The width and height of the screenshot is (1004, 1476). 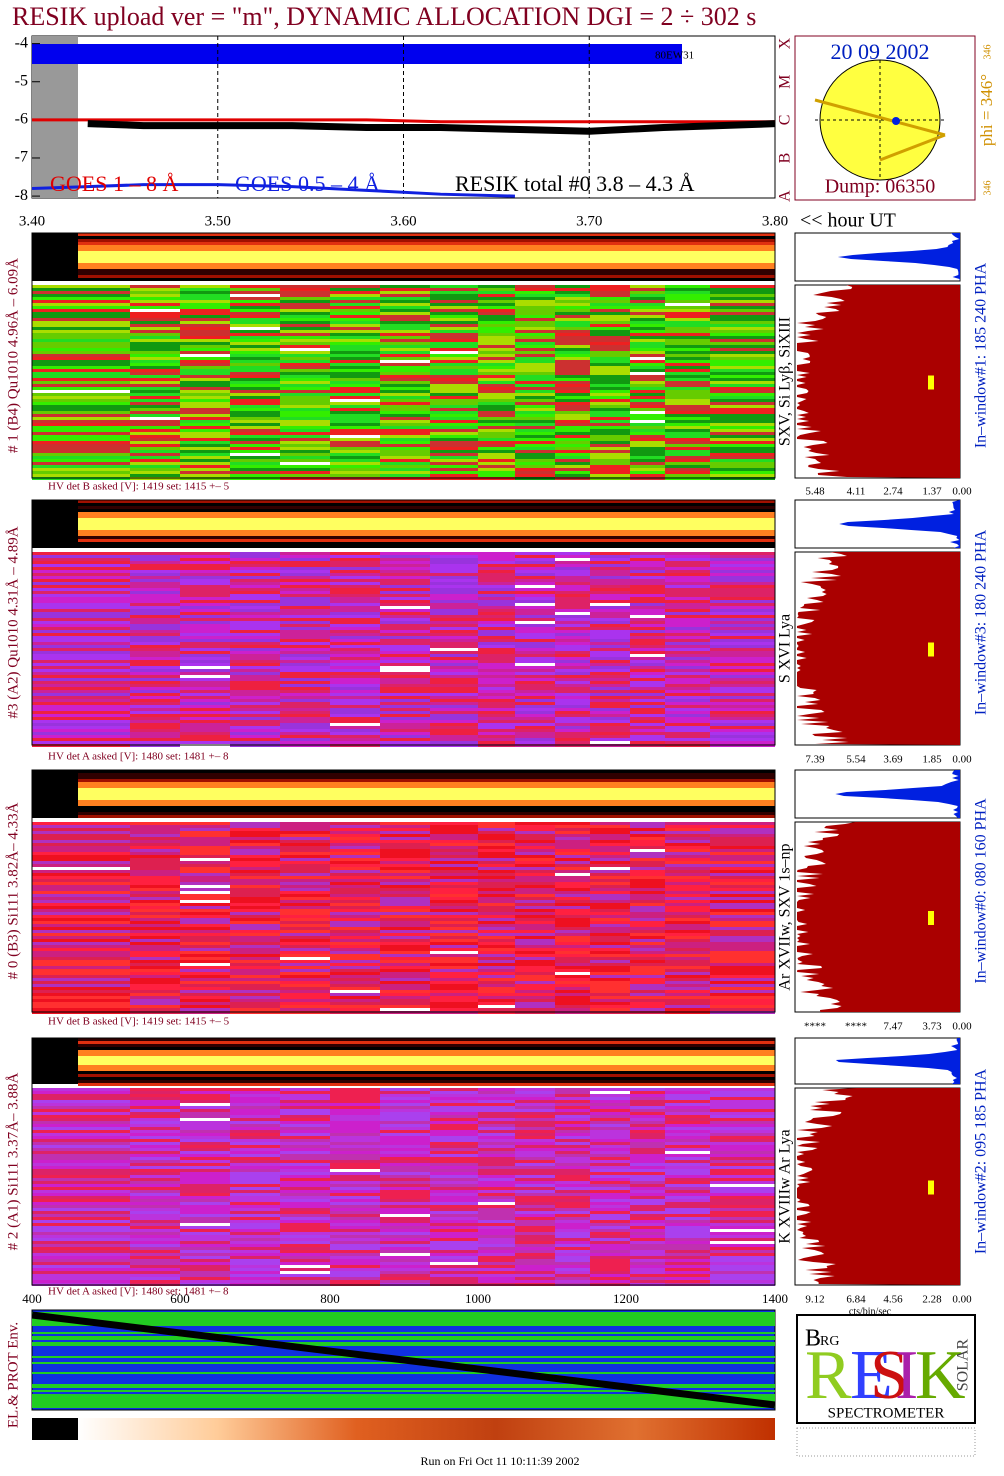 I want to click on pha-tick-label: ****, so click(x=856, y=1027).